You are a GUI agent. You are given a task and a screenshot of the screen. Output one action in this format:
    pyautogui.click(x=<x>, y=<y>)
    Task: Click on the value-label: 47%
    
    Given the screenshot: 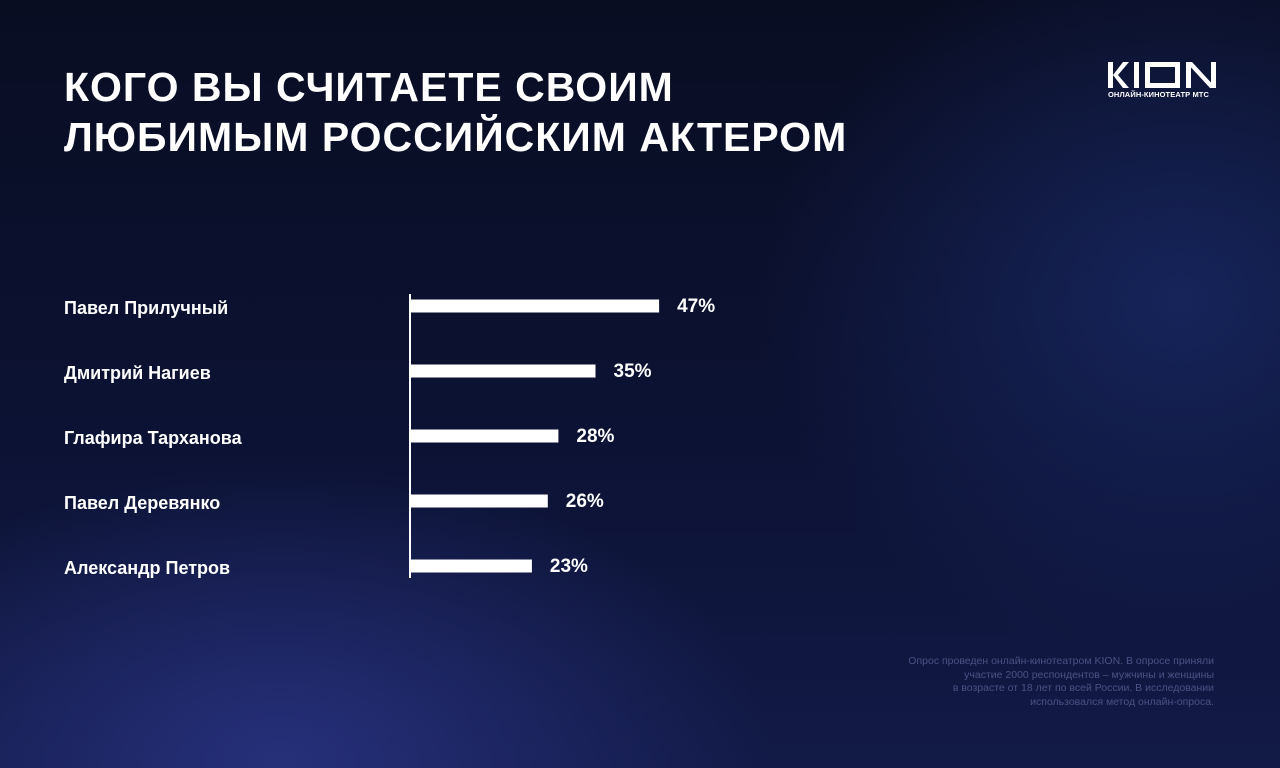 What is the action you would take?
    pyautogui.click(x=696, y=306)
    